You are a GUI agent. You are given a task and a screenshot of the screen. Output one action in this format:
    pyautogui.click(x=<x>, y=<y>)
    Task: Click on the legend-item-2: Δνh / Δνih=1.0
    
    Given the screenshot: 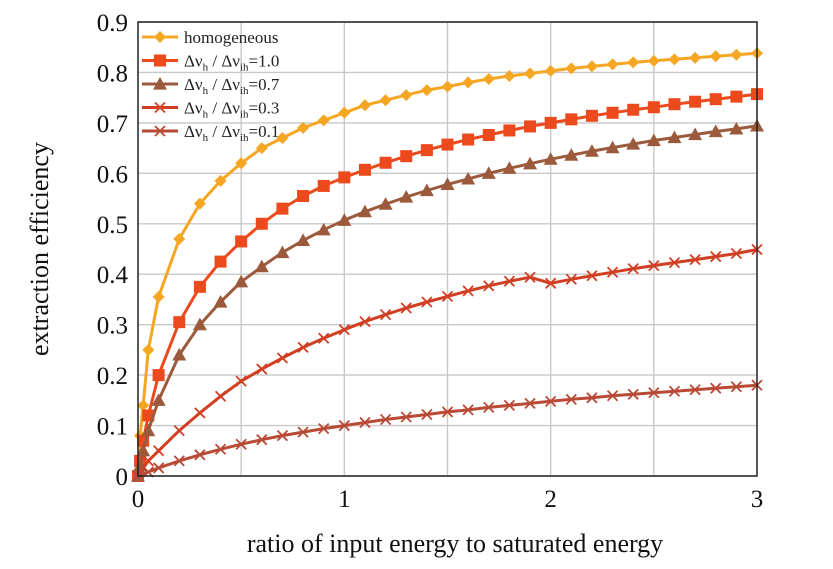 What is the action you would take?
    pyautogui.click(x=210, y=63)
    